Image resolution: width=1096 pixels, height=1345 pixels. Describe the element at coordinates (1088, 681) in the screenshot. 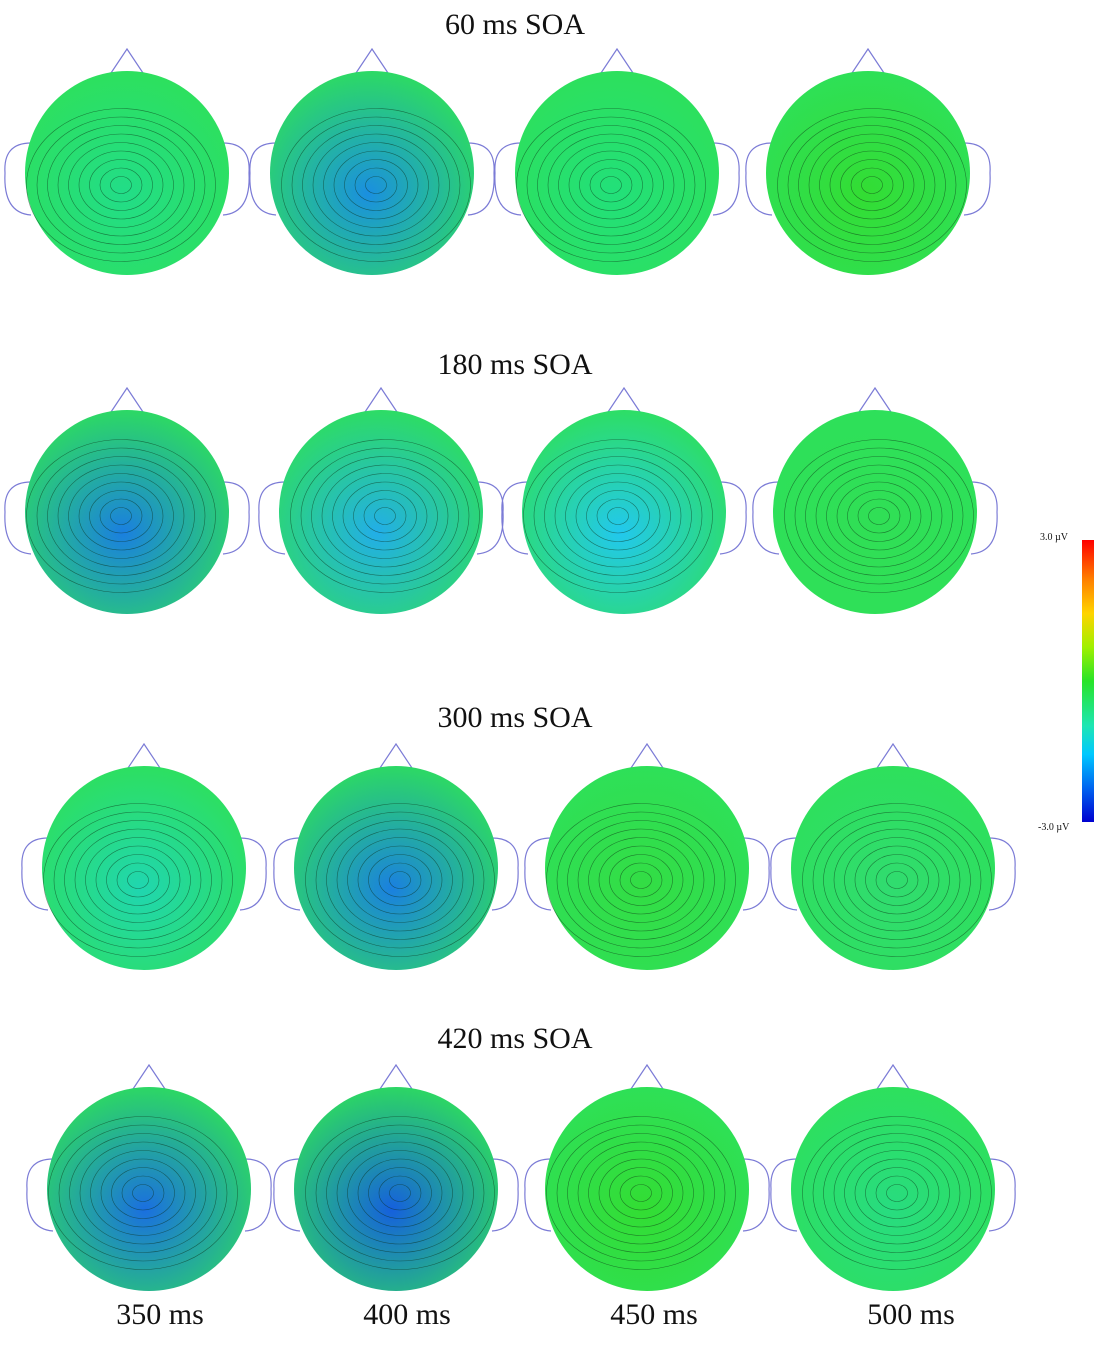

I see `colorbar` at that location.